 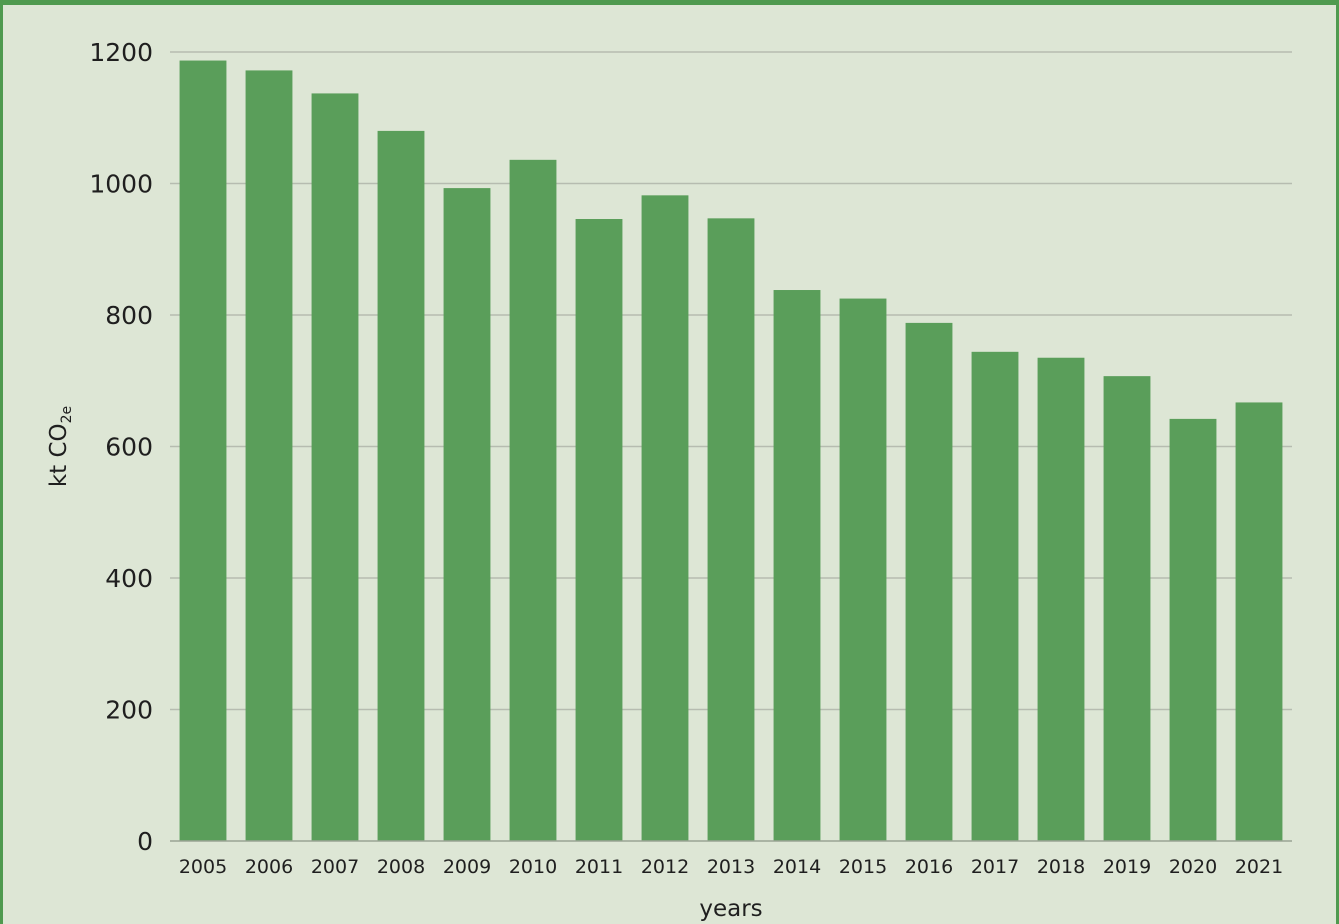 I want to click on x-tick-label: 2005, so click(x=203, y=867).